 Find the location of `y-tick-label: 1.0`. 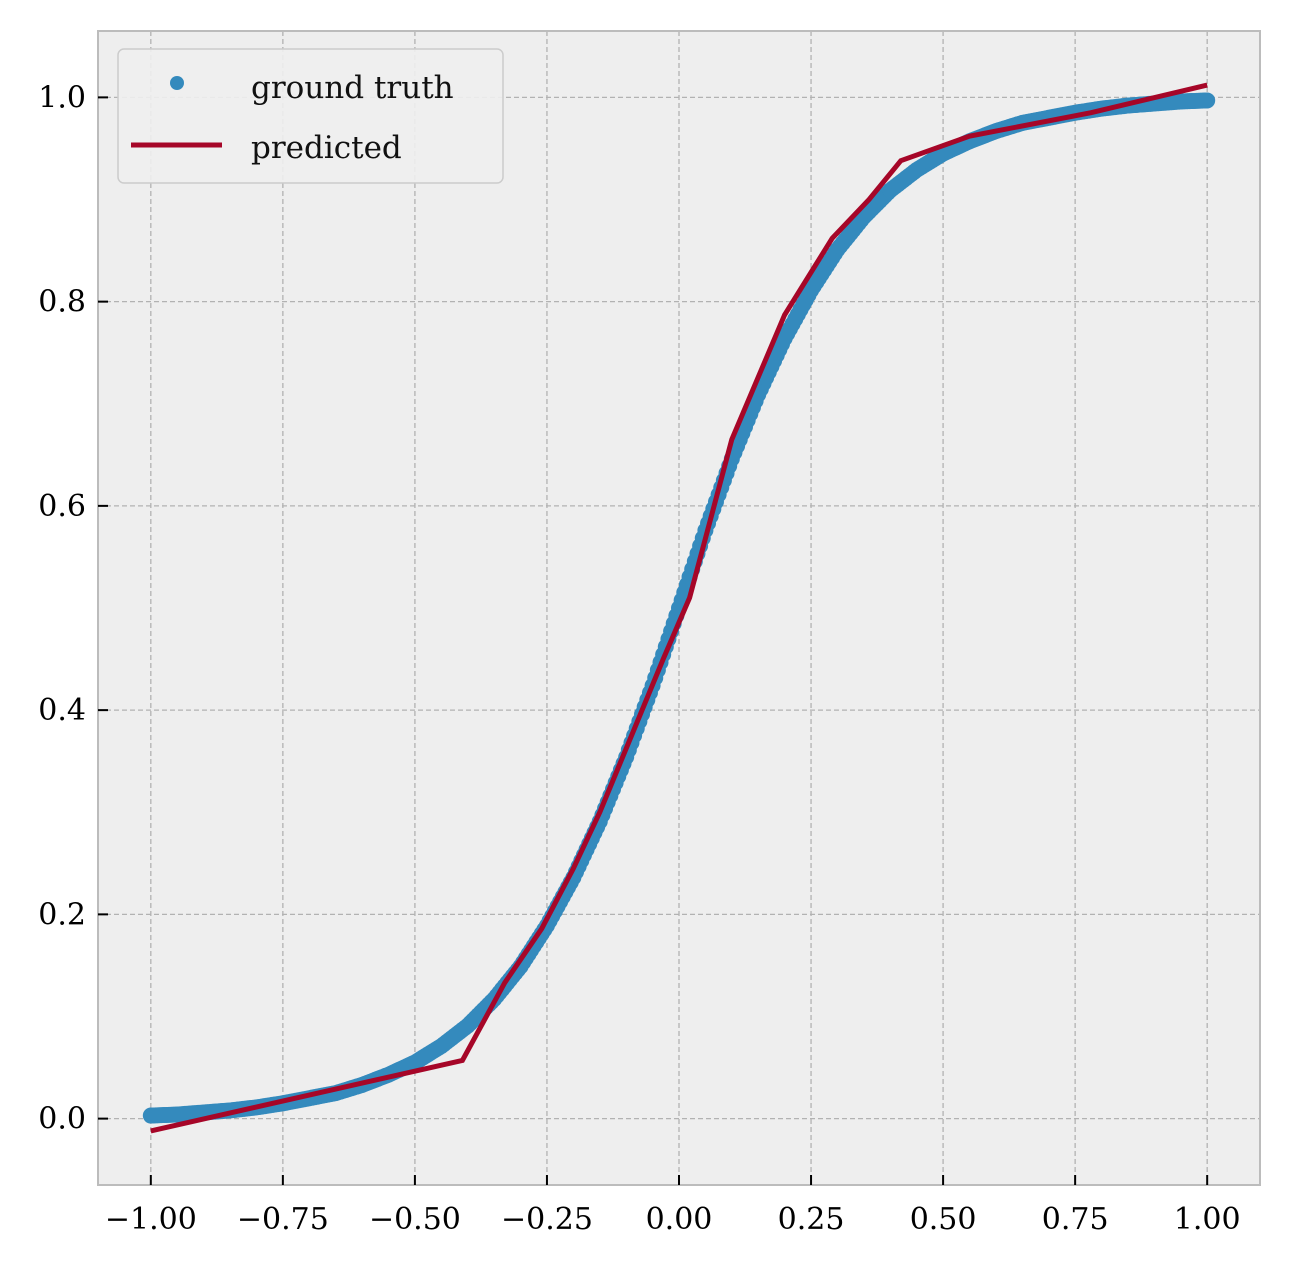

y-tick-label: 1.0 is located at coordinates (62, 97).